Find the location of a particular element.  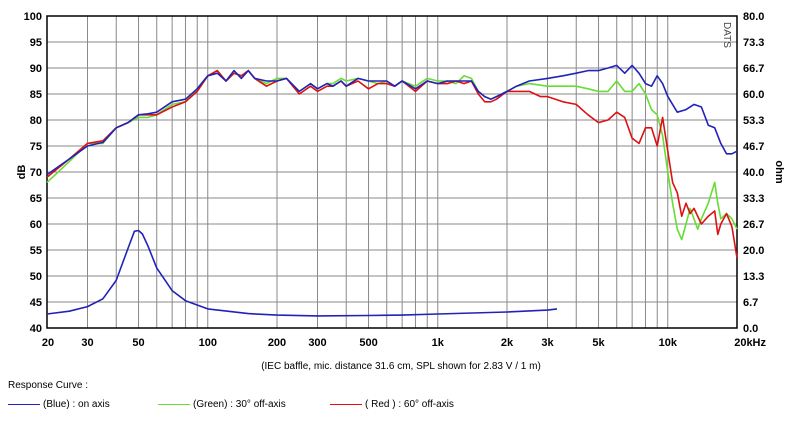

x-tick-label: 5k is located at coordinates (598, 343).